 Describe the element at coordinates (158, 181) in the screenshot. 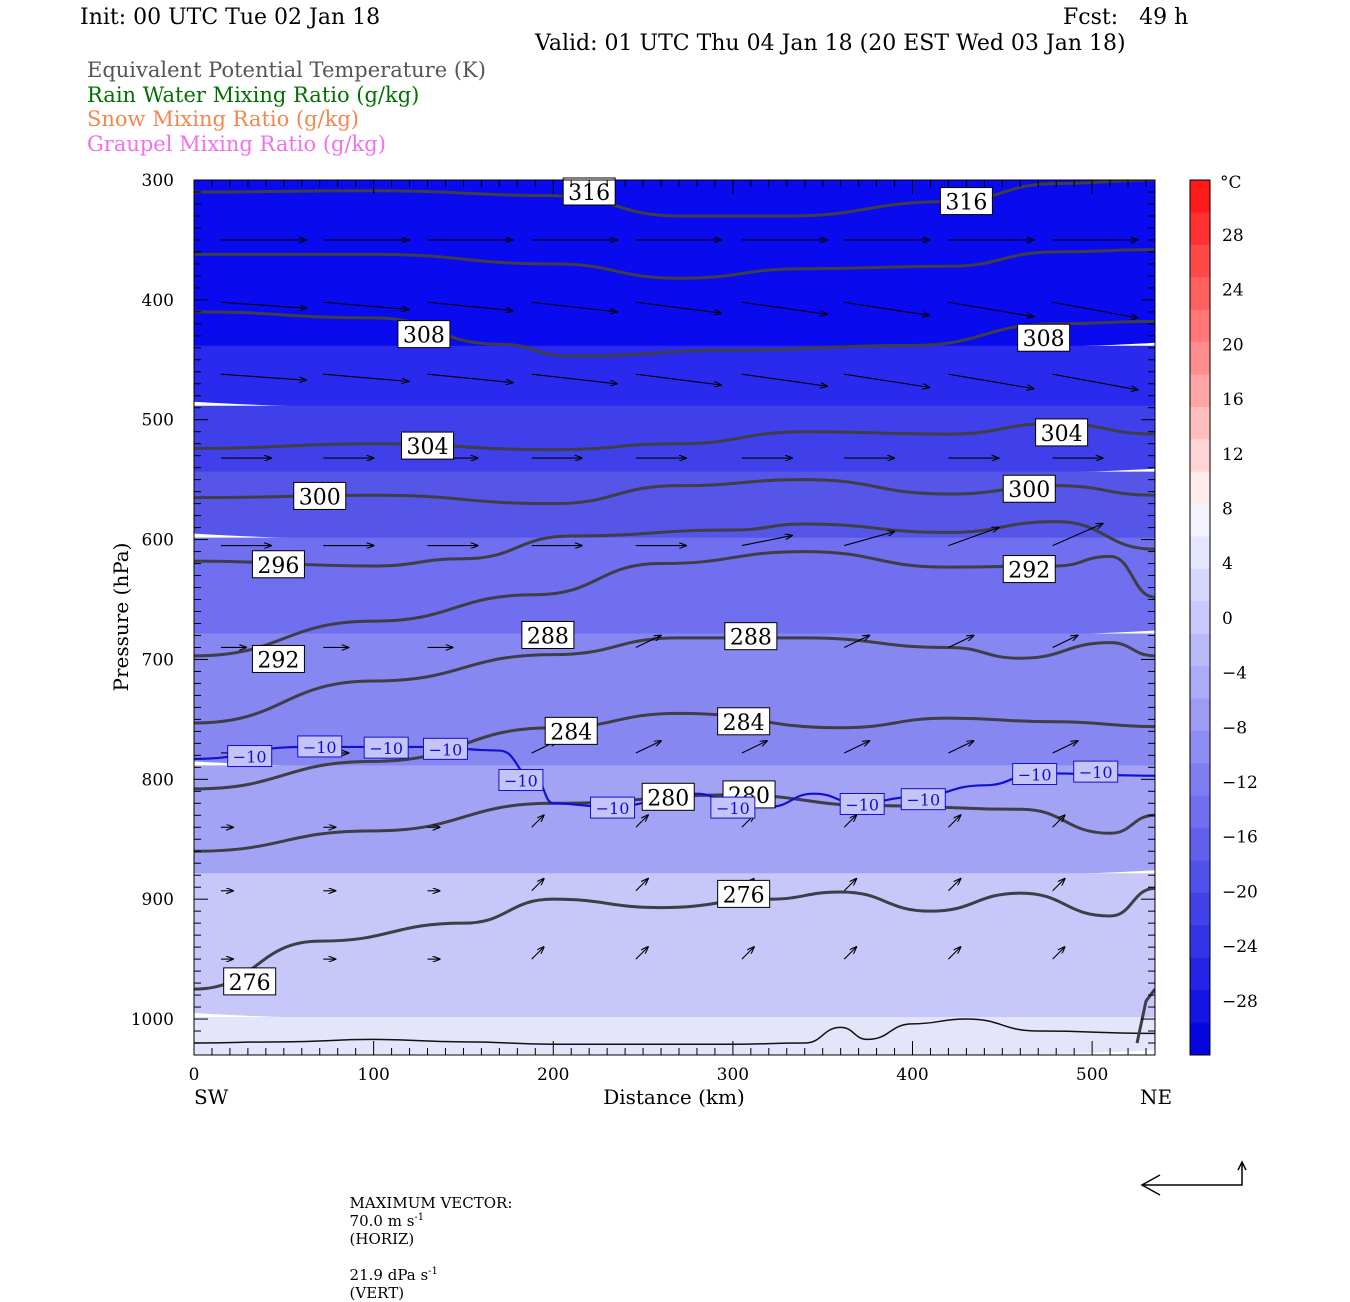

I see `y-tick-label: 300` at that location.